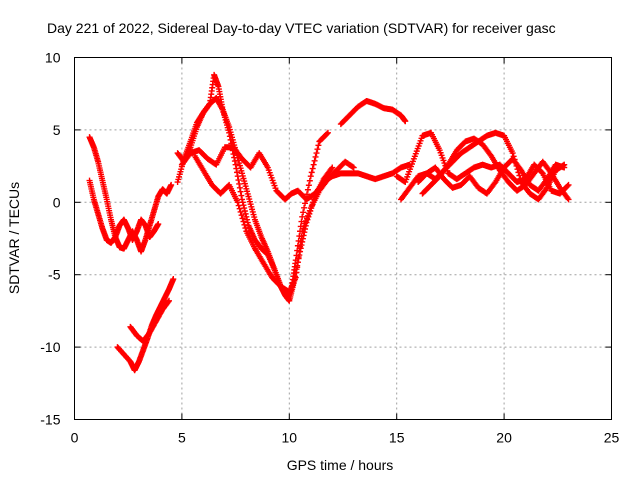 This screenshot has height=480, width=640. I want to click on series-arc-d, so click(150, 321).